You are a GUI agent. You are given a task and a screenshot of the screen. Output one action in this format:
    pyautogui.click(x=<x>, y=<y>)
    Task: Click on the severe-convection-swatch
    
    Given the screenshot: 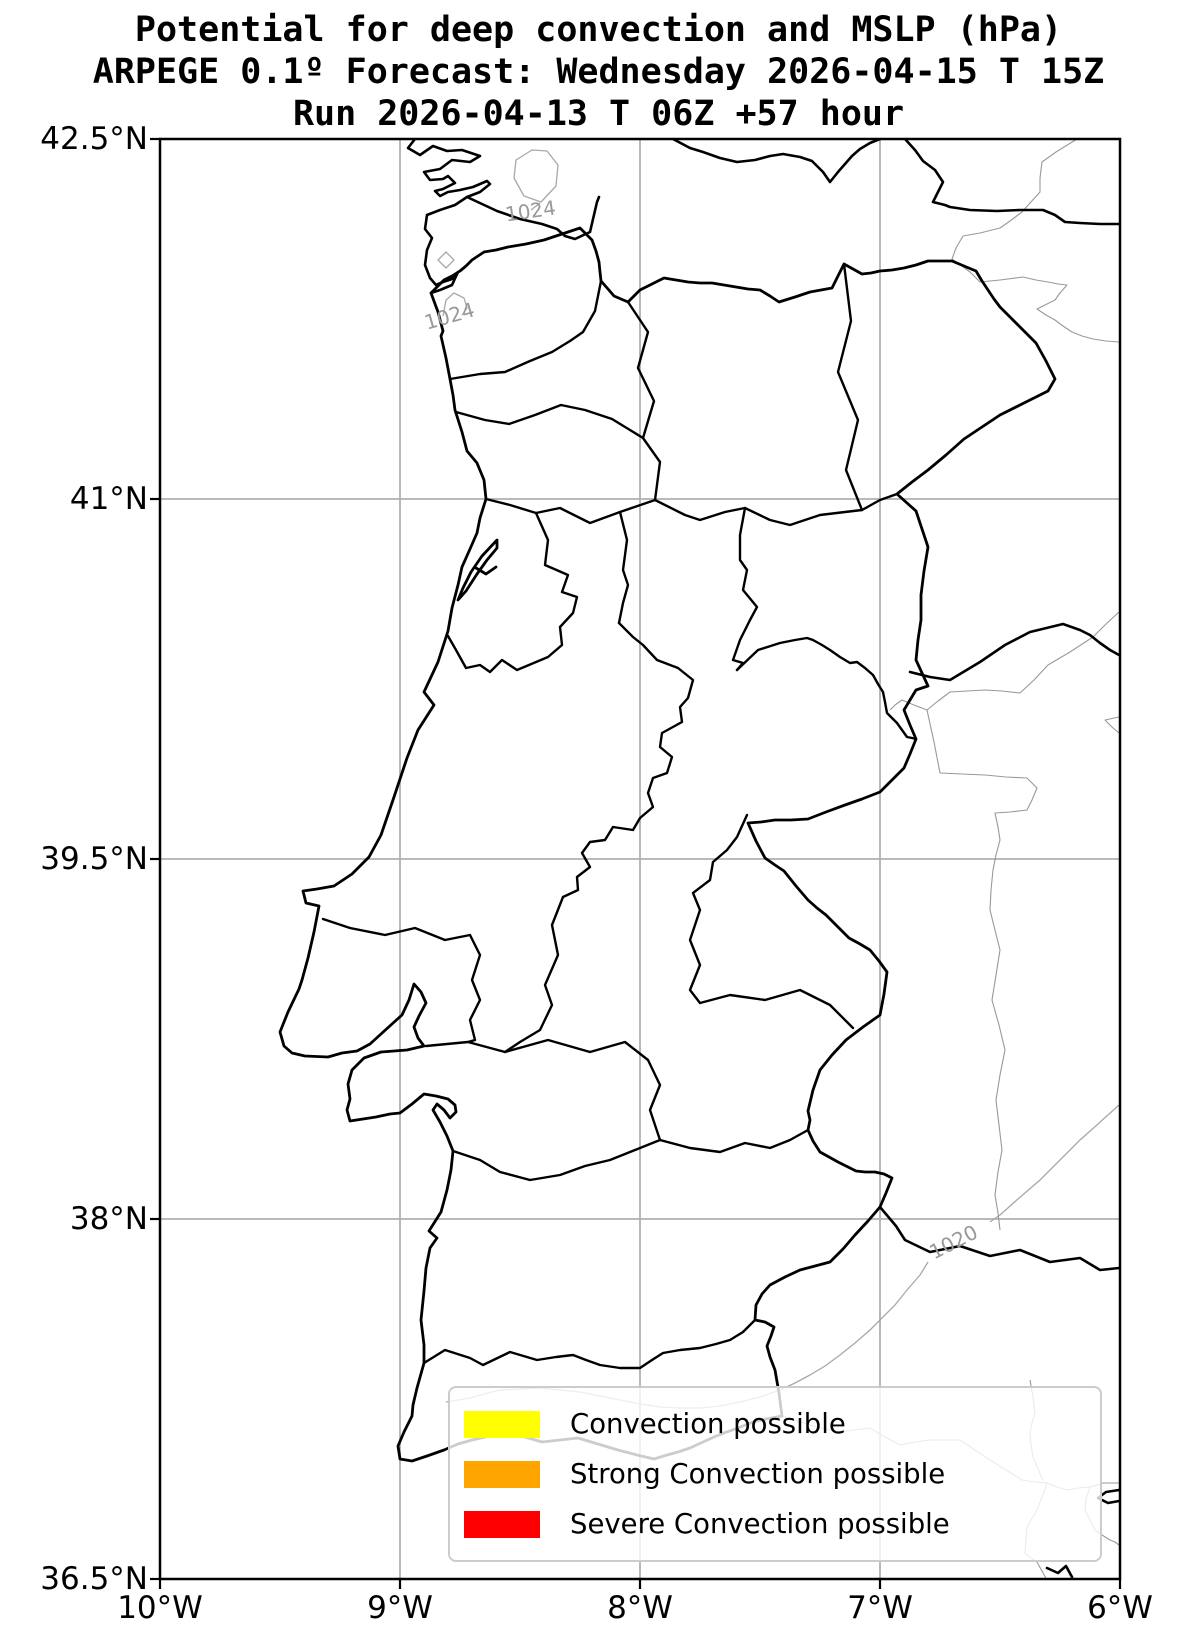 What is the action you would take?
    pyautogui.click(x=502, y=1524)
    